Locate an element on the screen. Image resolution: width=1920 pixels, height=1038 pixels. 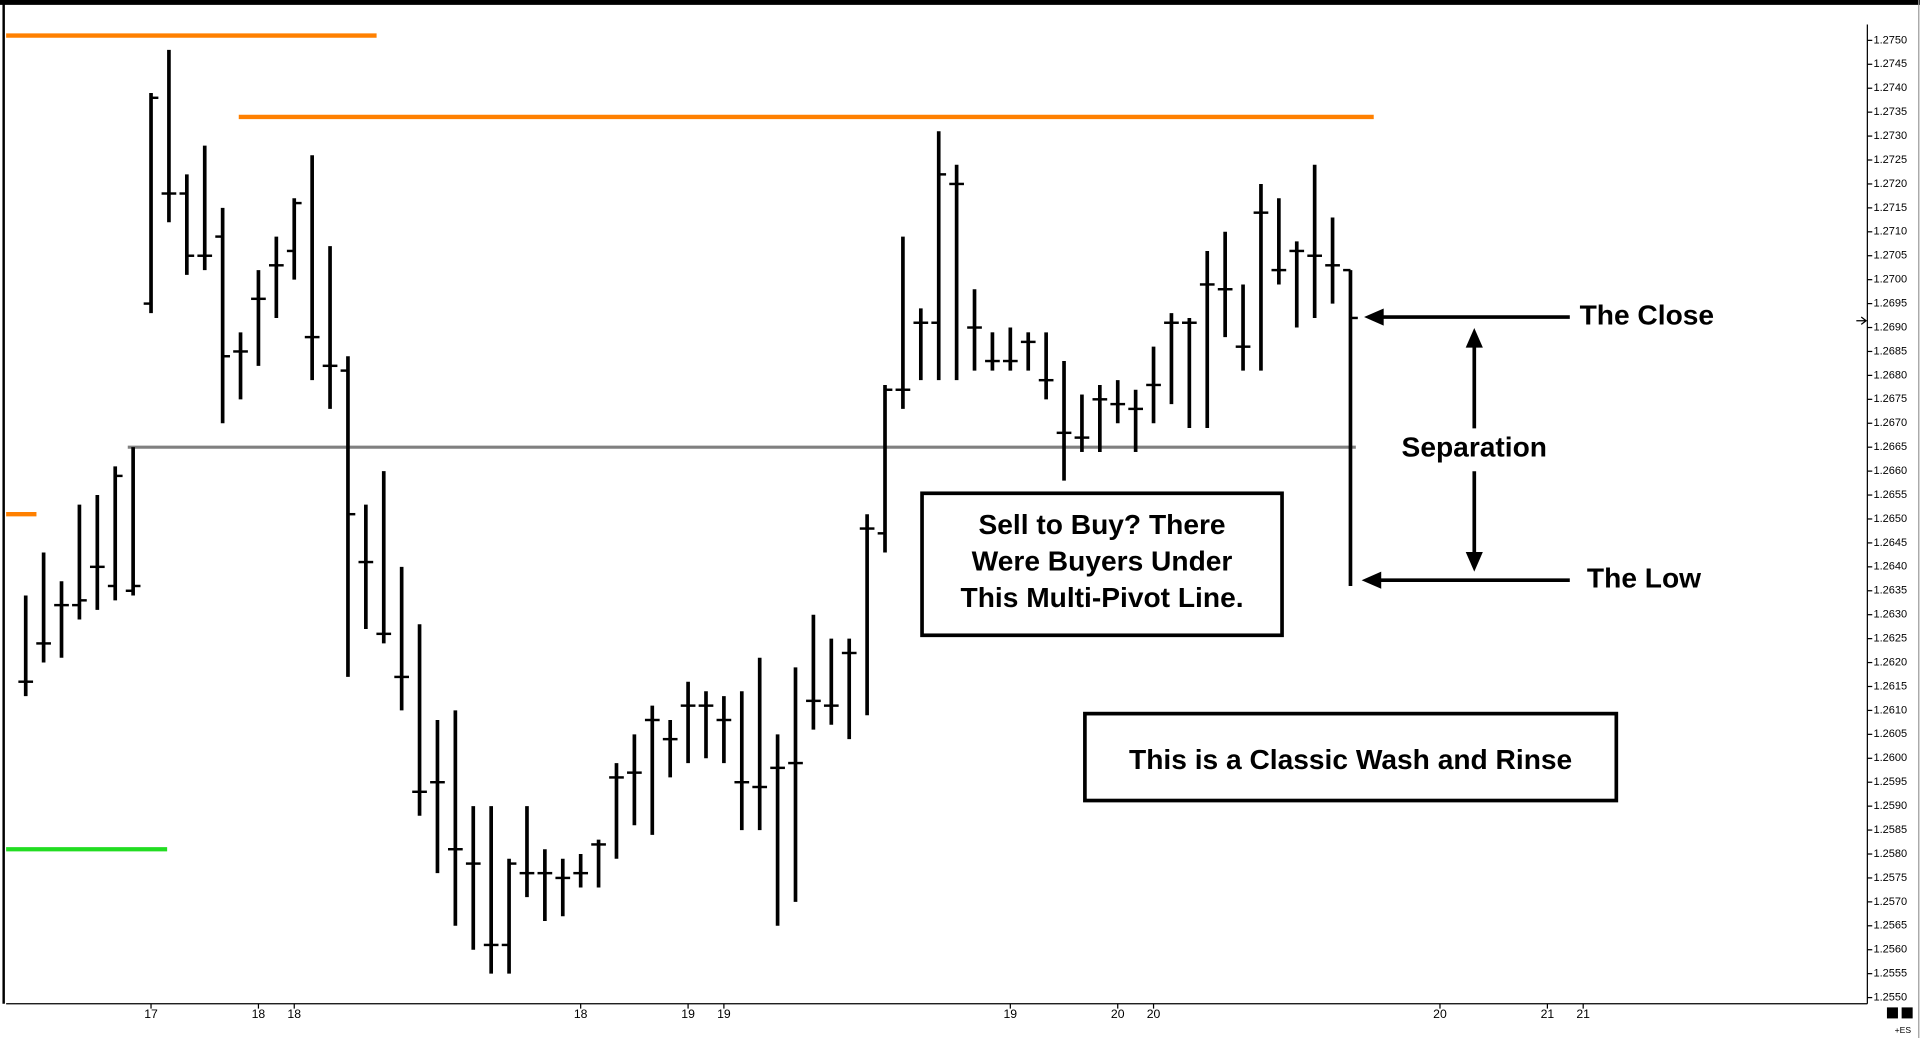
y-tick-label: 1.2585 is located at coordinates (1890, 830).